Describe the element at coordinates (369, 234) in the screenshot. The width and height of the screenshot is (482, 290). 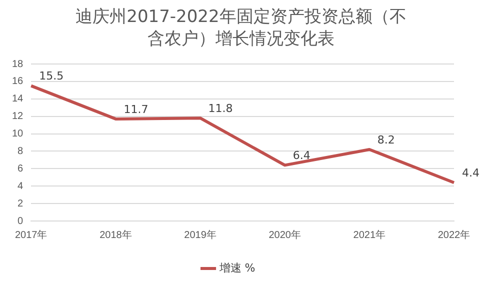
I see `x-tick-label: 2021年` at that location.